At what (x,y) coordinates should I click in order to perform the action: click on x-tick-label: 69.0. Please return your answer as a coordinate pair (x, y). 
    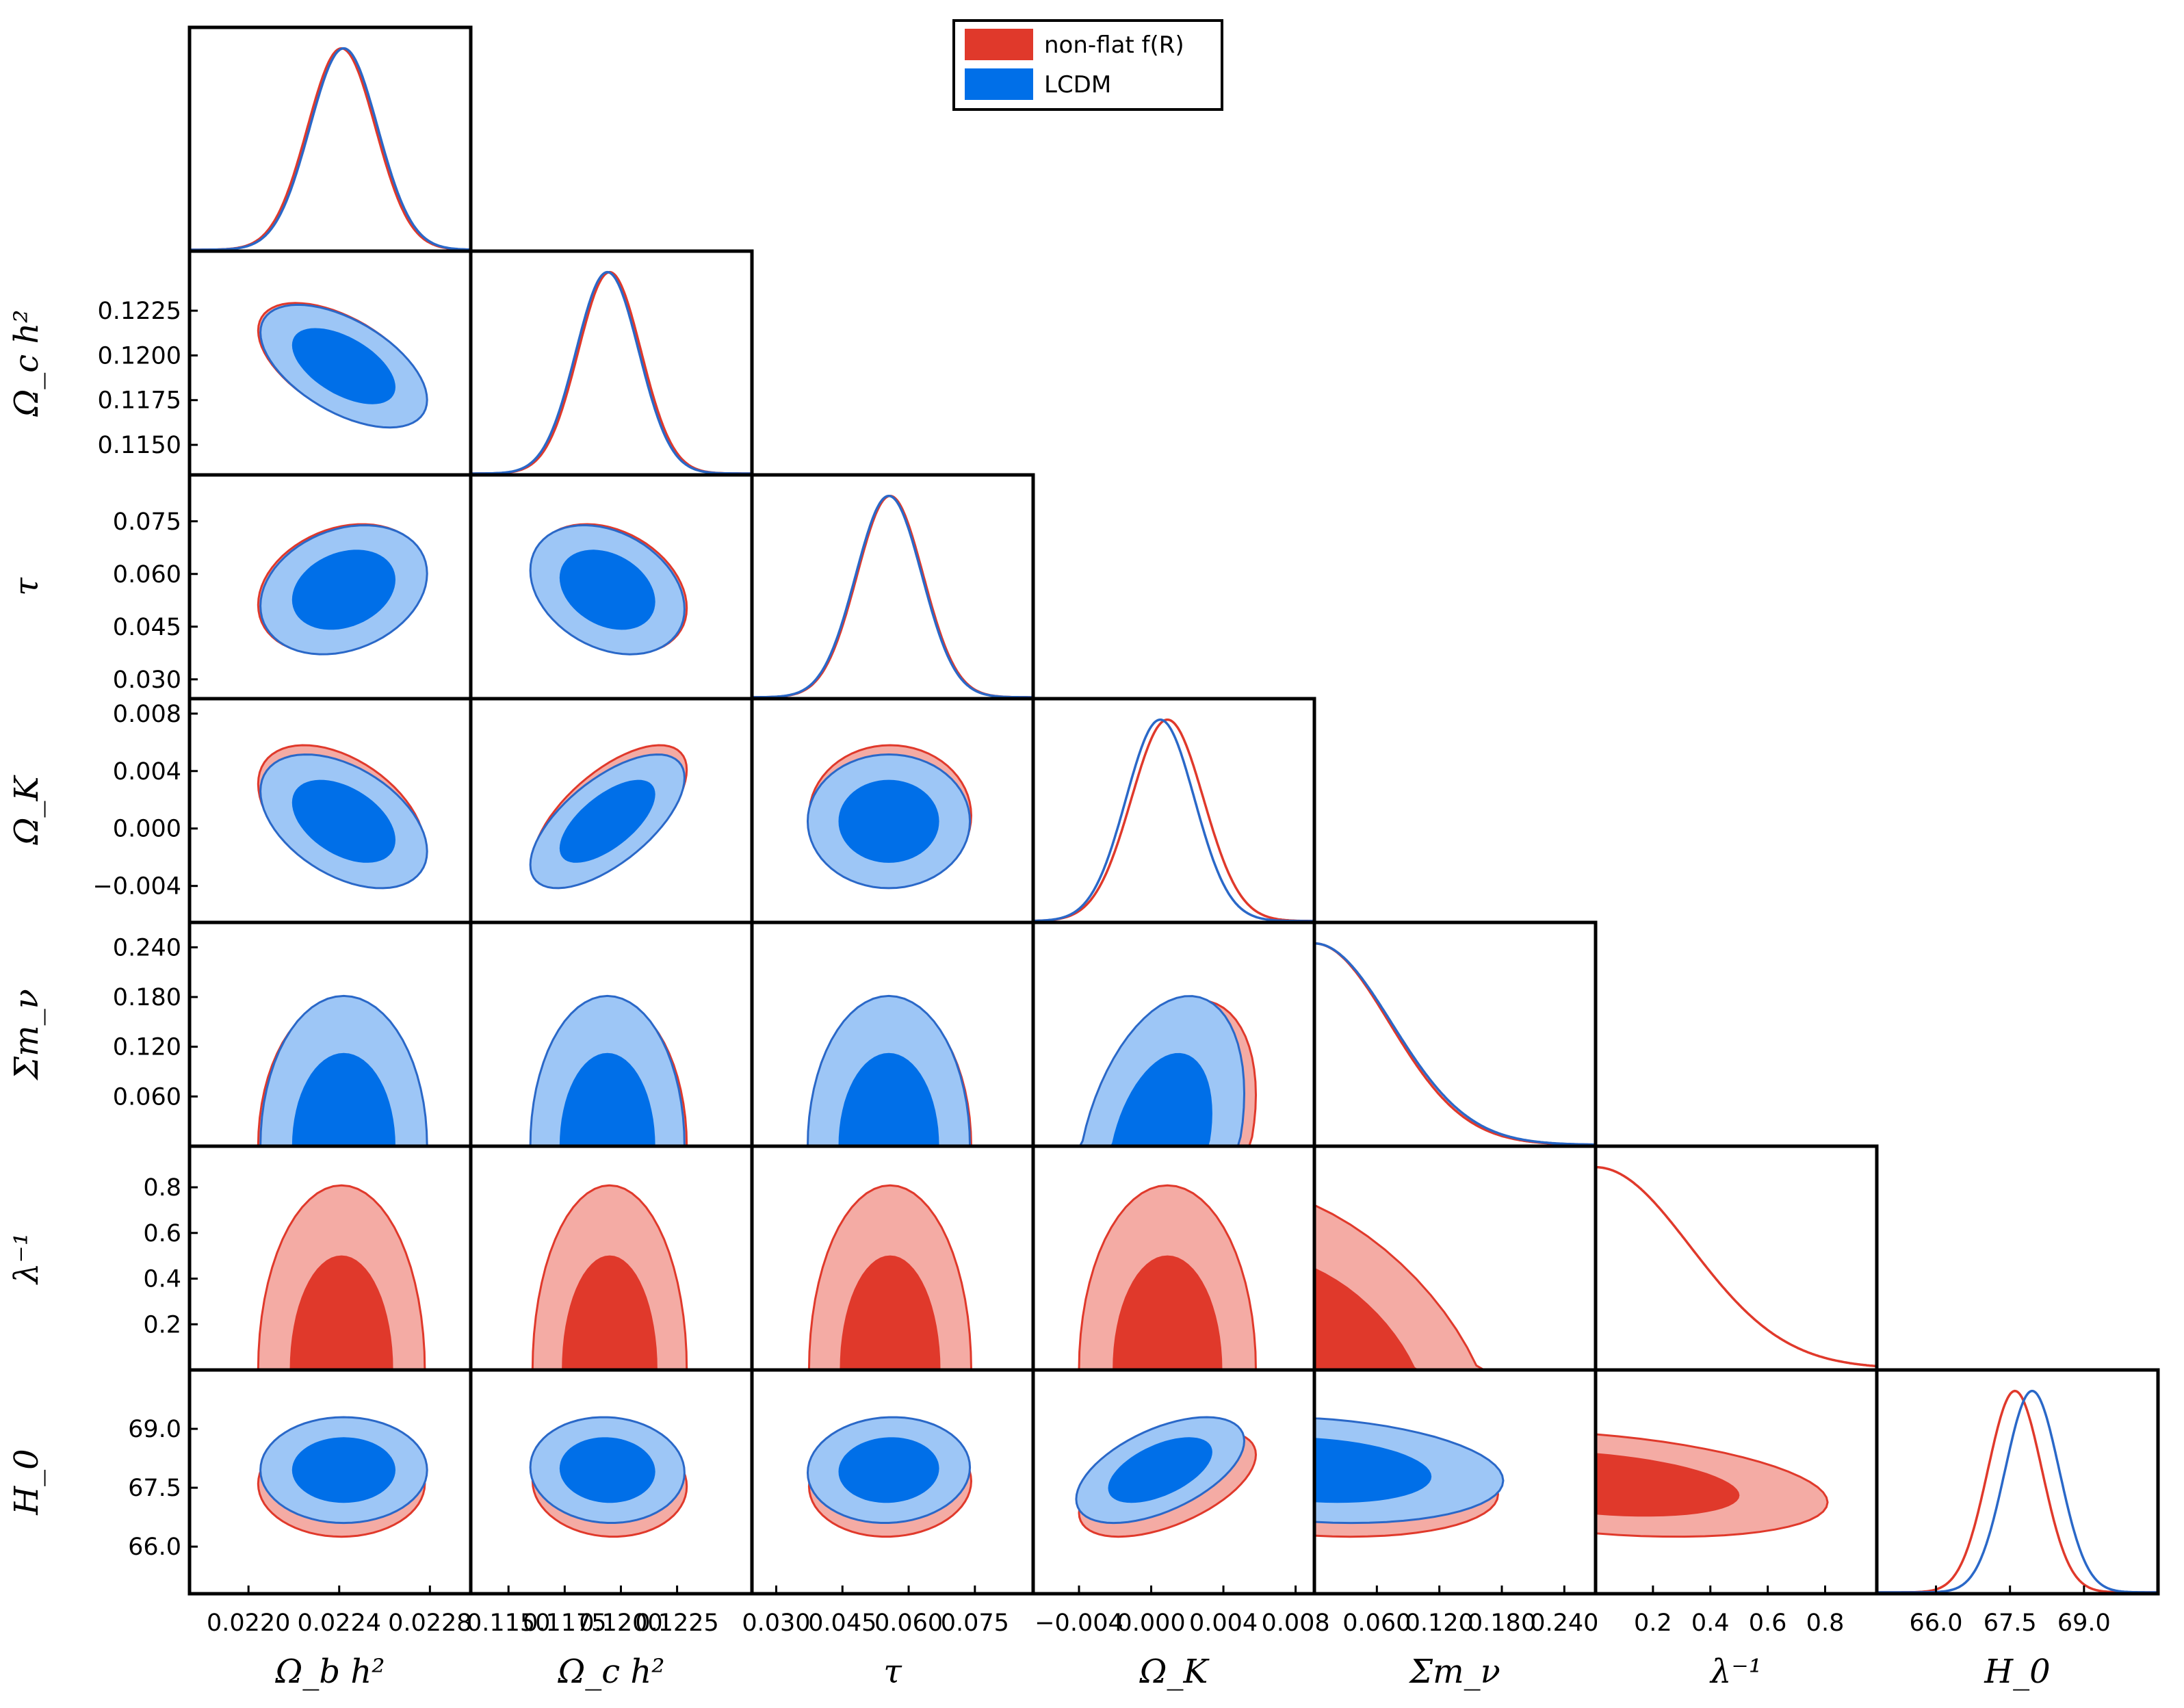
    Looking at the image, I should click on (2084, 1623).